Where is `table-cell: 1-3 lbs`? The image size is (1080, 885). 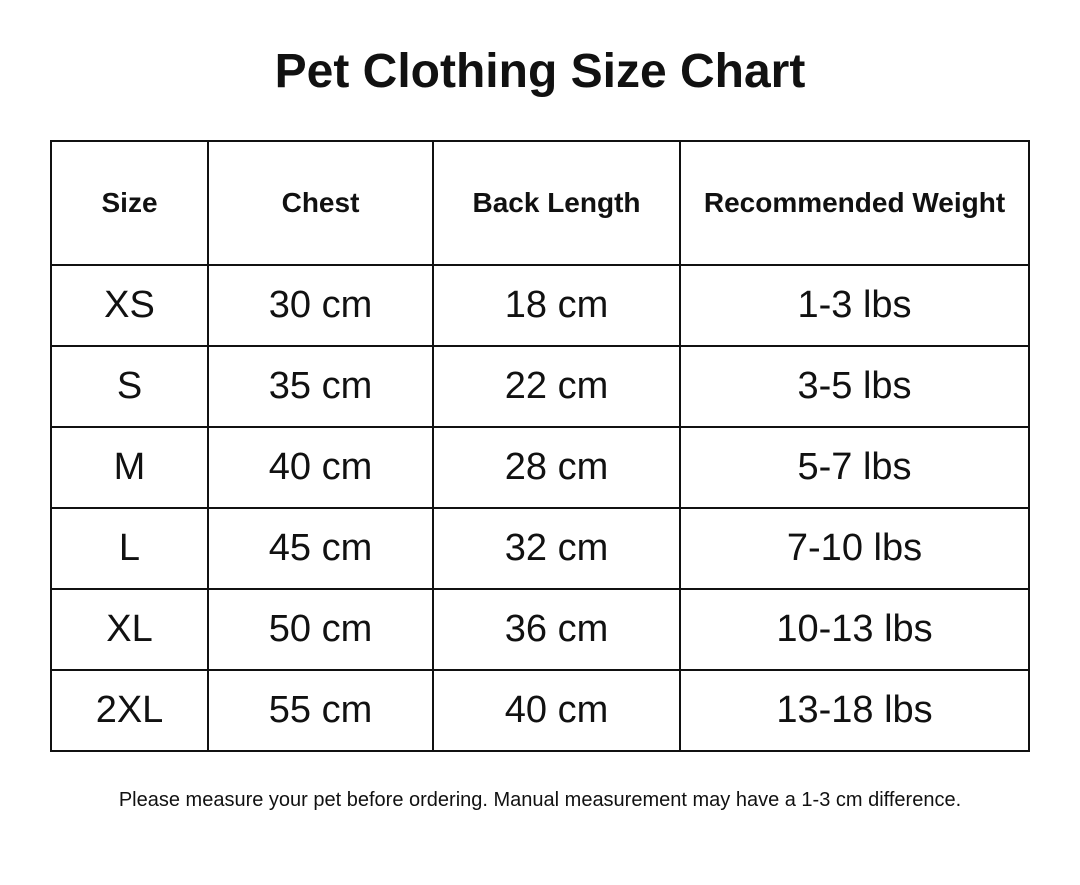 table-cell: 1-3 lbs is located at coordinates (854, 305).